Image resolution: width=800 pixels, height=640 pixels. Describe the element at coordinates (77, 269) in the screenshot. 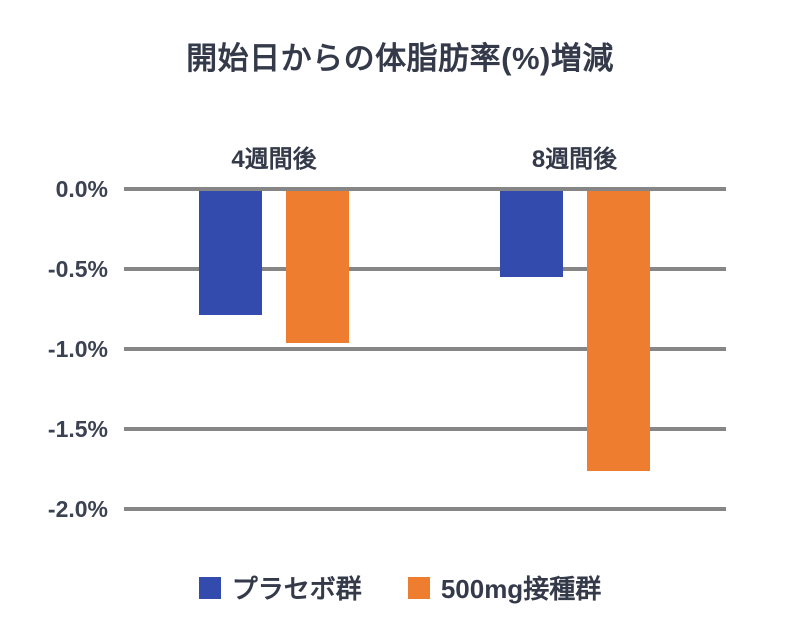

I see `y-axis-tick-label: -0.5%` at that location.